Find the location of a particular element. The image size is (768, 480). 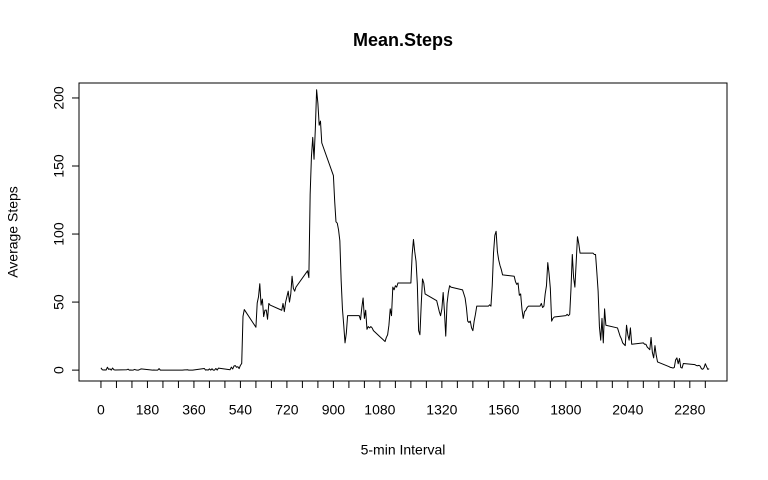

x-tick-label: 1320 is located at coordinates (441, 410).